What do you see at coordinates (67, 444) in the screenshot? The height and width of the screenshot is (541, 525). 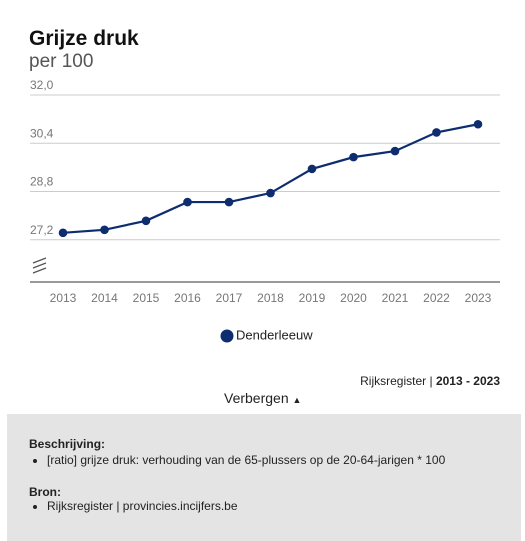 I see `description-heading: Beschrijving:` at bounding box center [67, 444].